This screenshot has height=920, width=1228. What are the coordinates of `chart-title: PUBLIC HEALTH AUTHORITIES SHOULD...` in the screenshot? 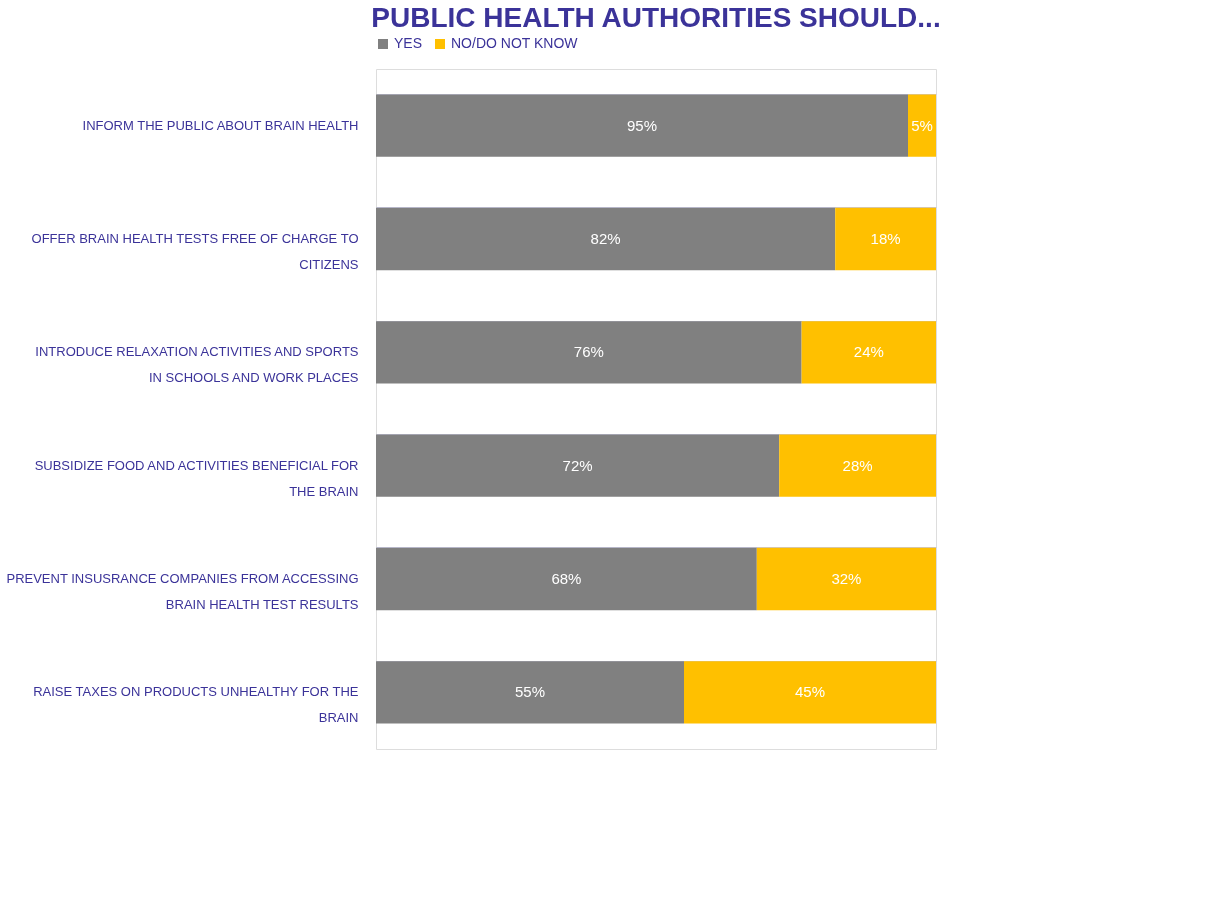 It's located at (656, 17).